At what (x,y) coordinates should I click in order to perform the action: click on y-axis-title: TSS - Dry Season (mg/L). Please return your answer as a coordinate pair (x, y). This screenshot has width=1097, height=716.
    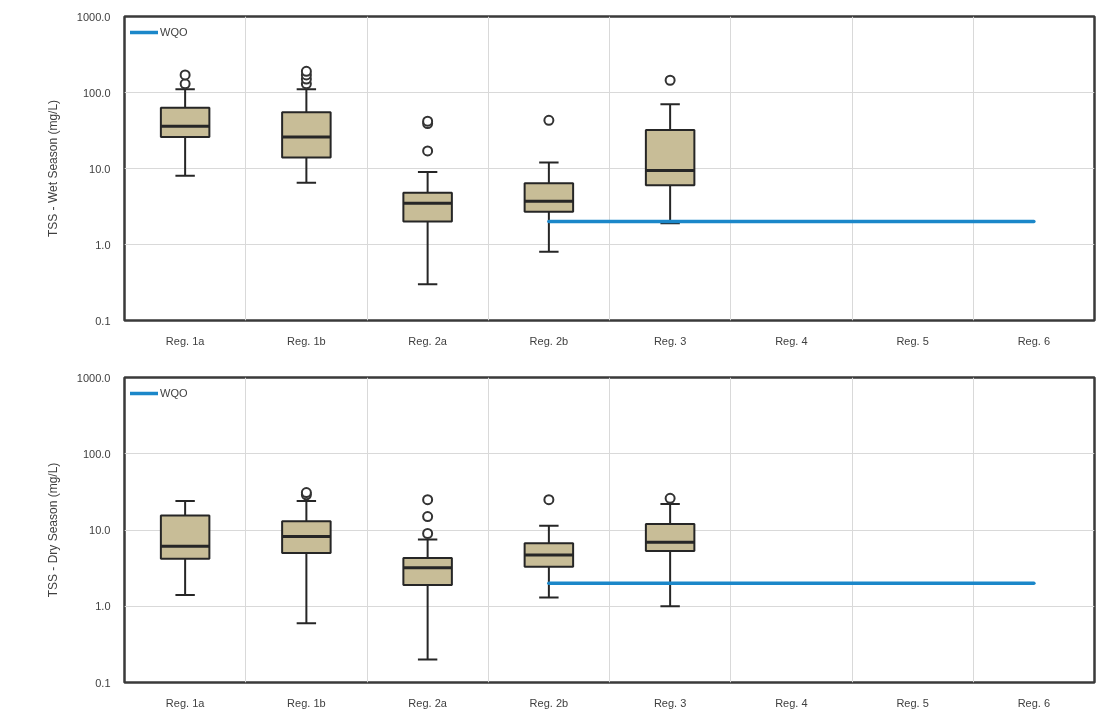
    Looking at the image, I should click on (52, 530).